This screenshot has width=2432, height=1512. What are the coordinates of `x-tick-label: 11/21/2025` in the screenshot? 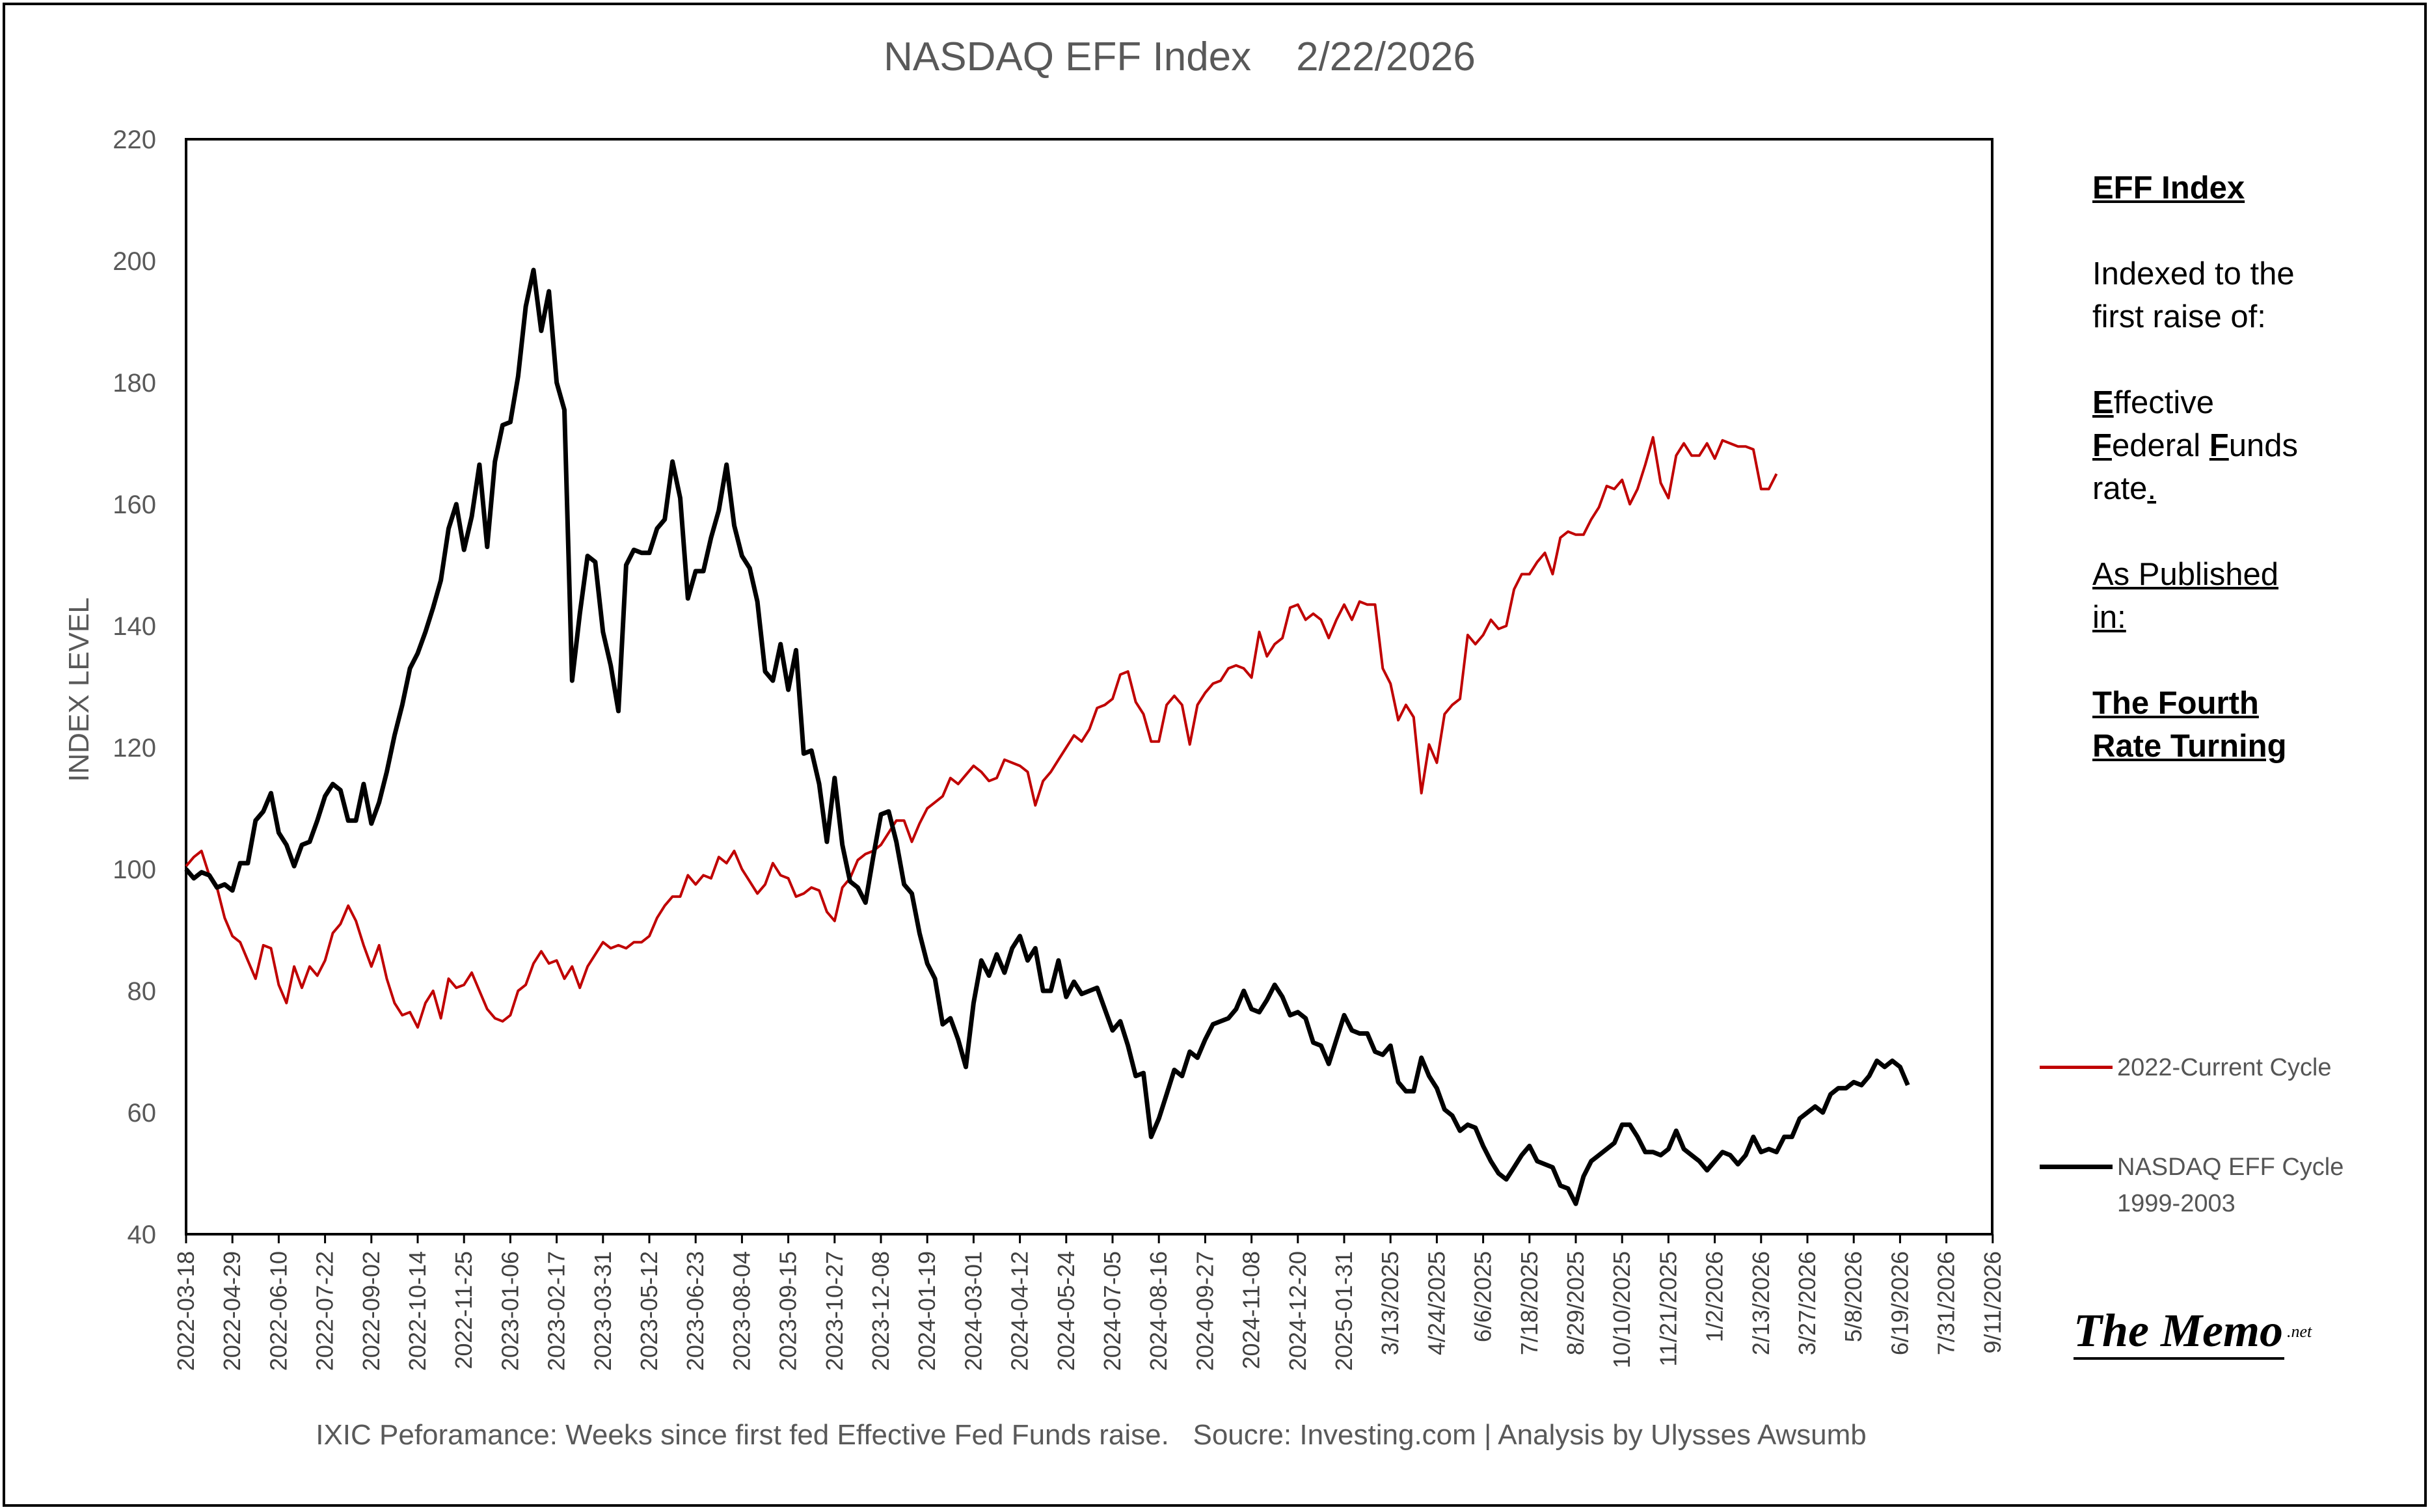 It's located at (1668, 1309).